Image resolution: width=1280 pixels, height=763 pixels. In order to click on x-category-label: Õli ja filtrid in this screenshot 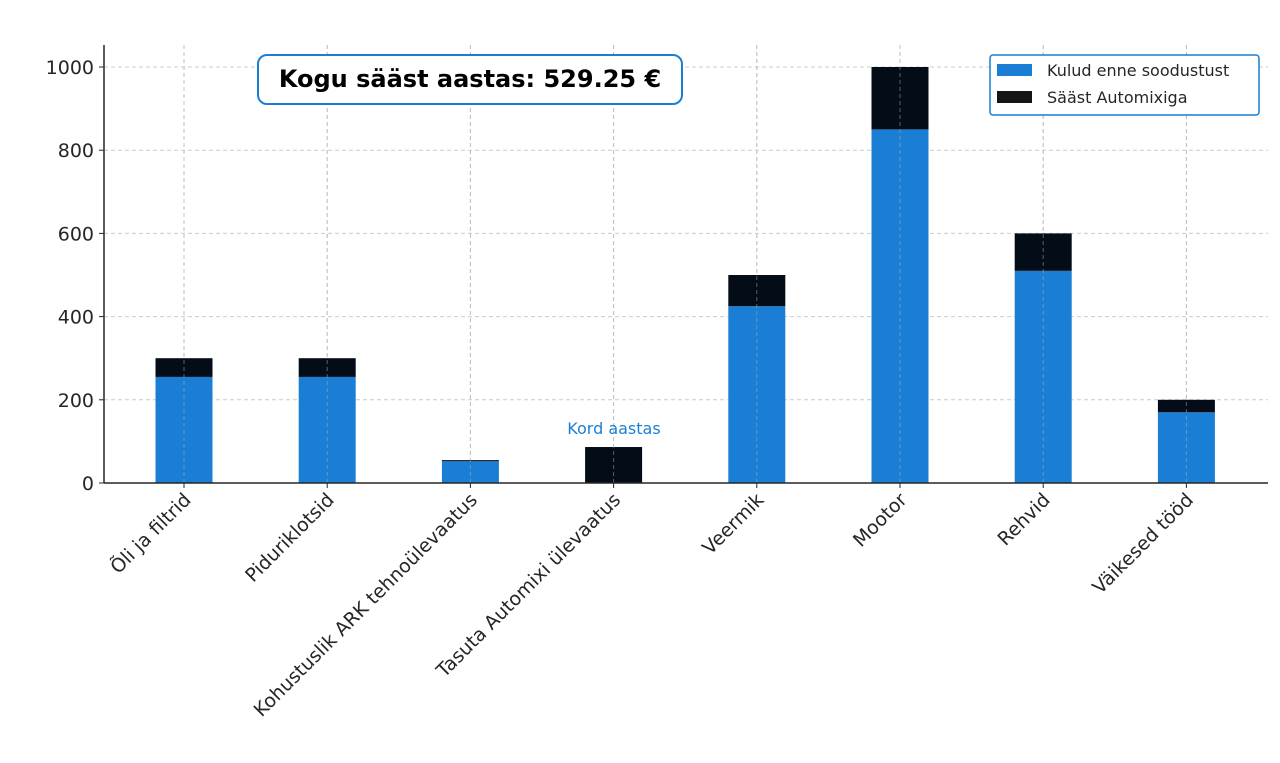, I will do `click(150, 533)`.